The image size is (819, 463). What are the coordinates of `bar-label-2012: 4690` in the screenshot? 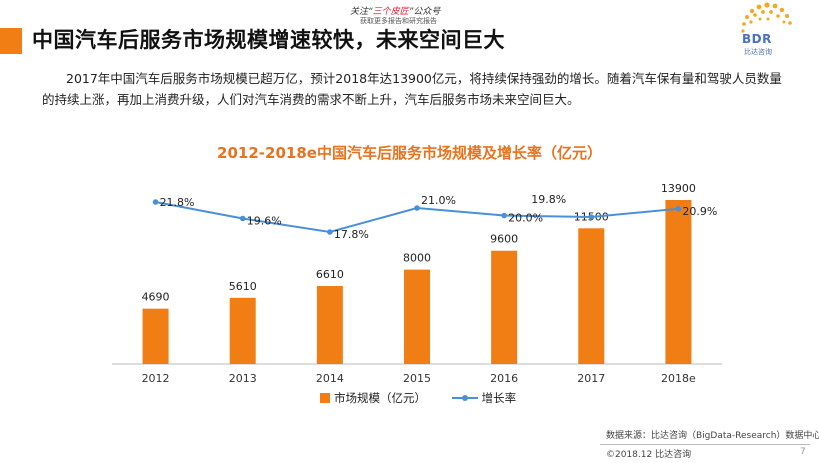 It's located at (156, 297).